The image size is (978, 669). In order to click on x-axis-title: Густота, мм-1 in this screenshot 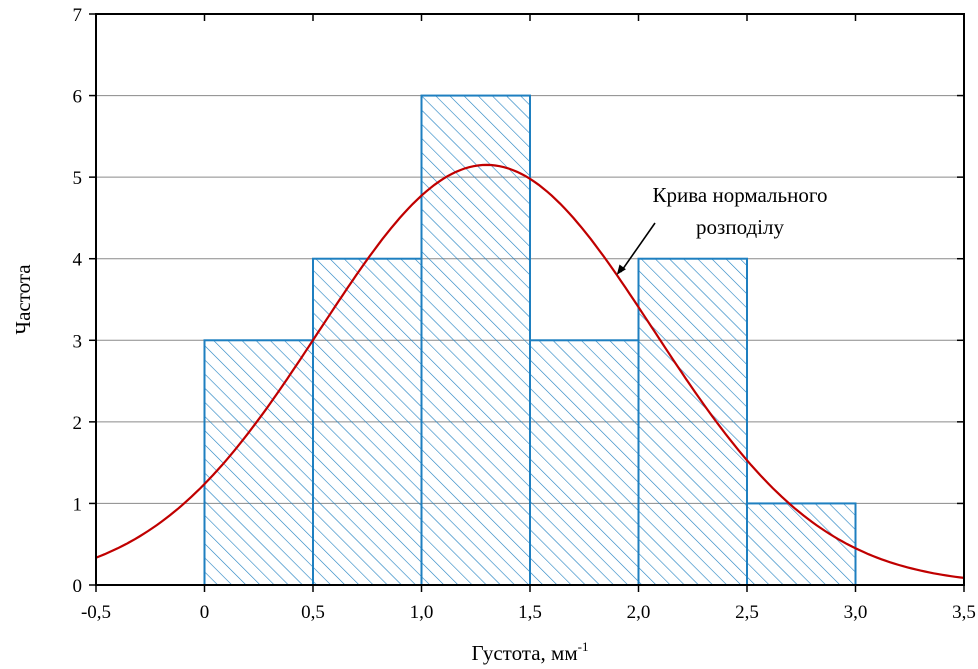, I will do `click(530, 652)`.